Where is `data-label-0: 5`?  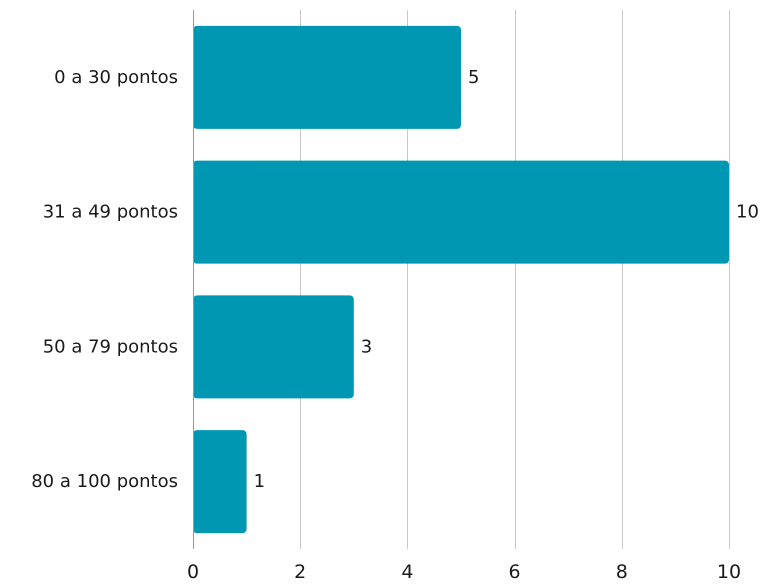
data-label-0: 5 is located at coordinates (473, 77).